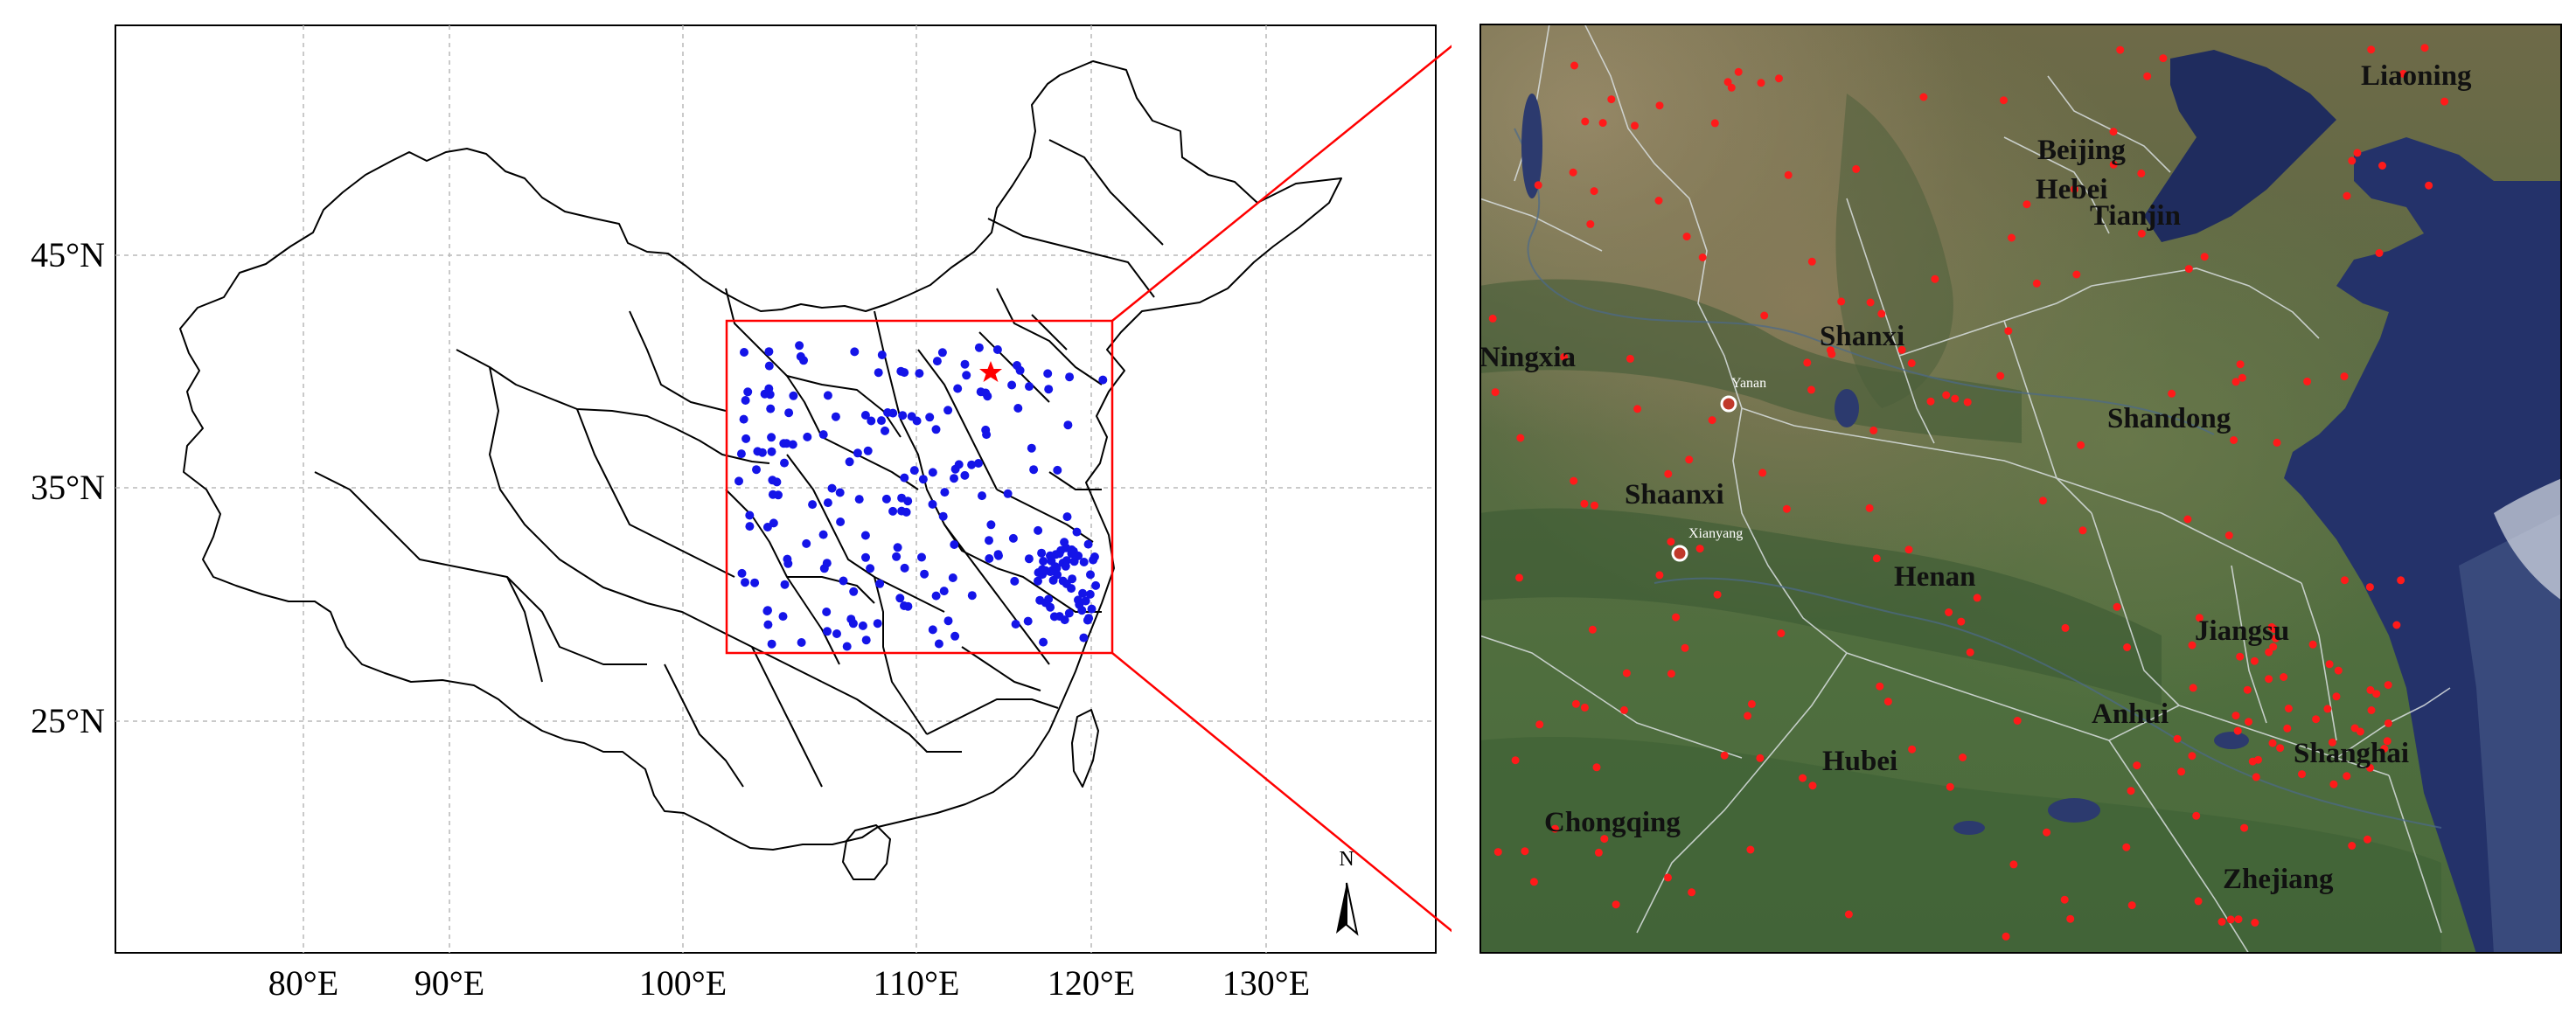 This screenshot has width=2576, height=1021. What do you see at coordinates (1281, 792) in the screenshot?
I see `zoom-connector-bottom` at bounding box center [1281, 792].